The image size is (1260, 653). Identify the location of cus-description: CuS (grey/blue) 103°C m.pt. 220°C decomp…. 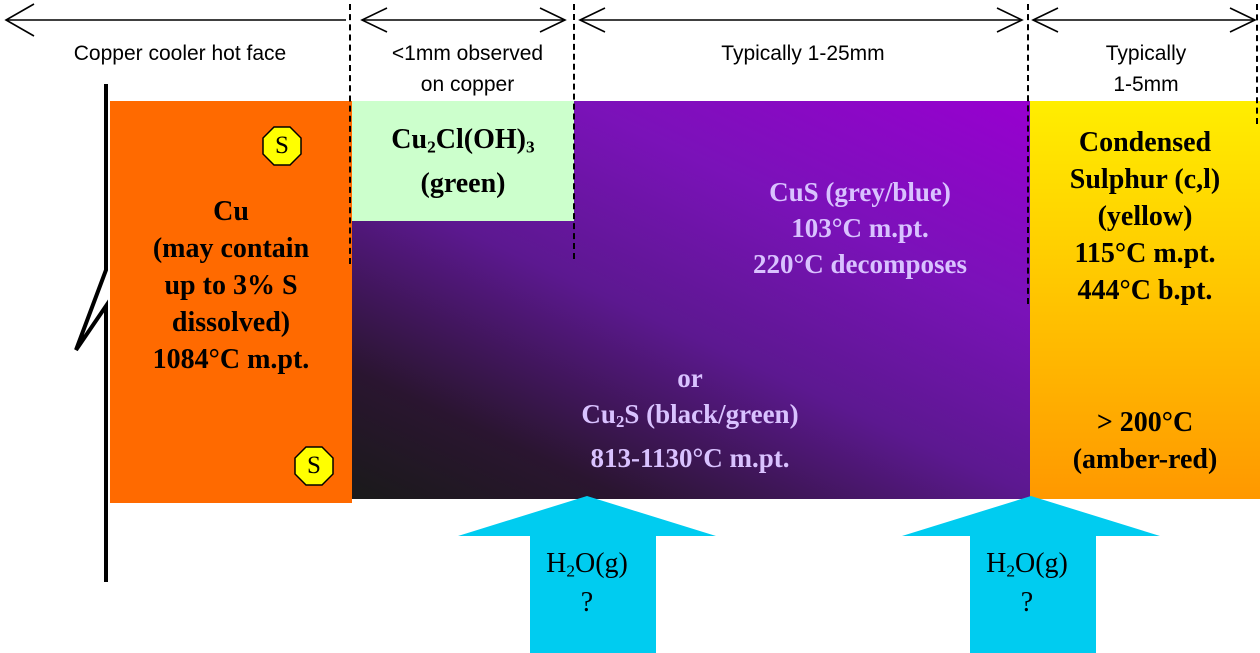
(860, 228).